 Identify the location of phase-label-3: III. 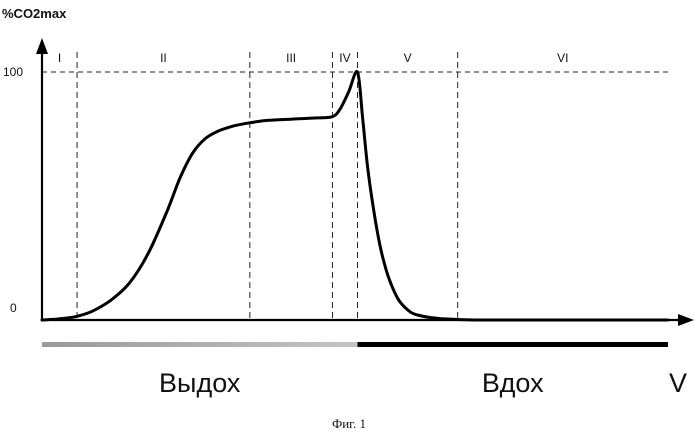
(291, 58).